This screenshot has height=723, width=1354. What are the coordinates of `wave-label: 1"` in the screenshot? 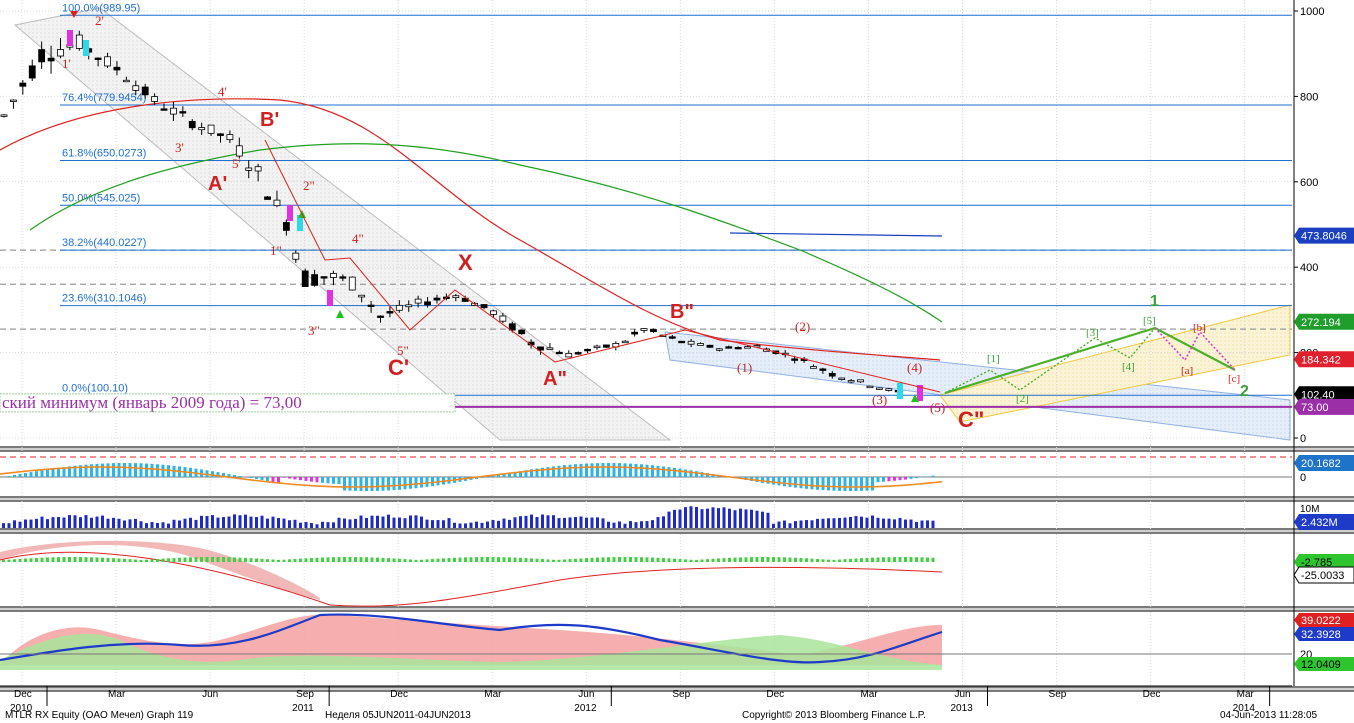 It's located at (276, 250).